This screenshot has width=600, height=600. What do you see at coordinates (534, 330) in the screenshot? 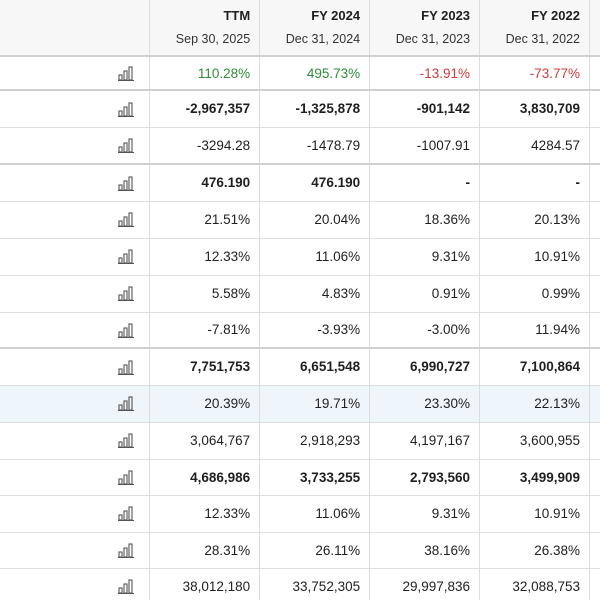
I see `table-cell: 11.94%` at bounding box center [534, 330].